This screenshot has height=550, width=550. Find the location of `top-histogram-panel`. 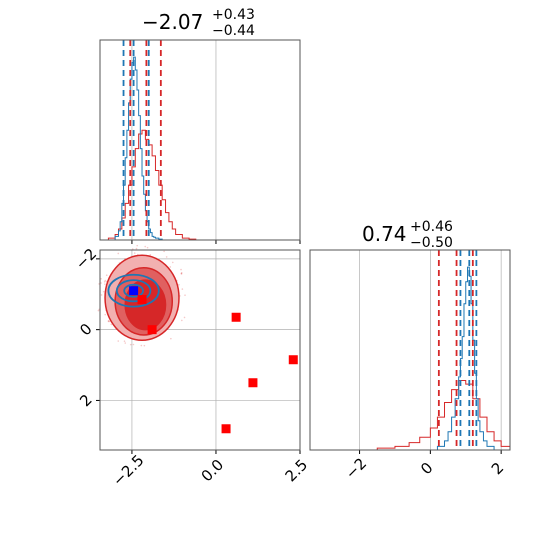

top-histogram-panel is located at coordinates (200, 141).